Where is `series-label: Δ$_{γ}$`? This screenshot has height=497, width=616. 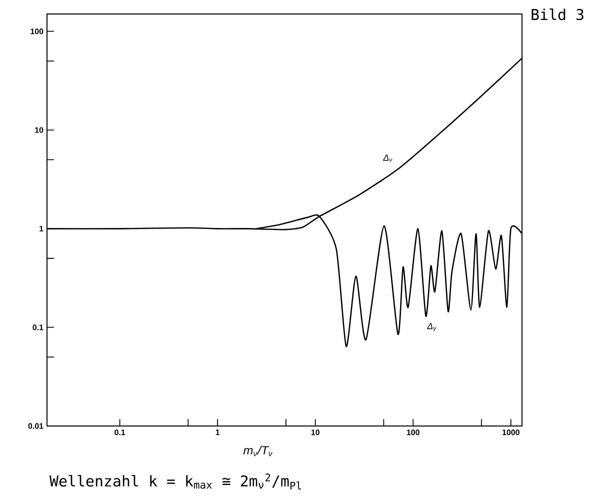 series-label: Δ$_{γ}$ is located at coordinates (431, 327).